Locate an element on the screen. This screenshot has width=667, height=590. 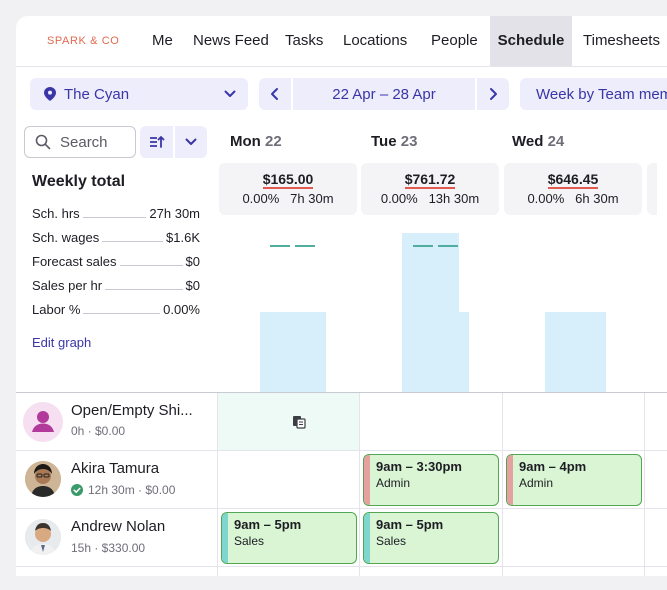
graph-bar-wed is located at coordinates (575, 352).